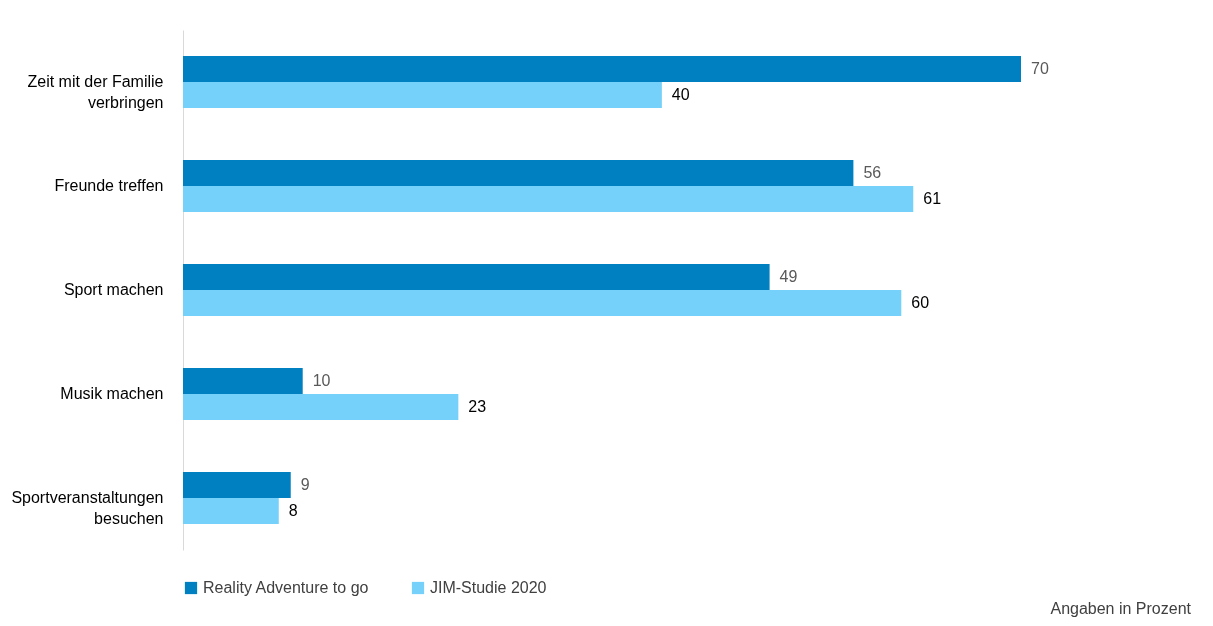 The width and height of the screenshot is (1213, 626). What do you see at coordinates (1120, 609) in the screenshot?
I see `text: Angaben in Prozent` at bounding box center [1120, 609].